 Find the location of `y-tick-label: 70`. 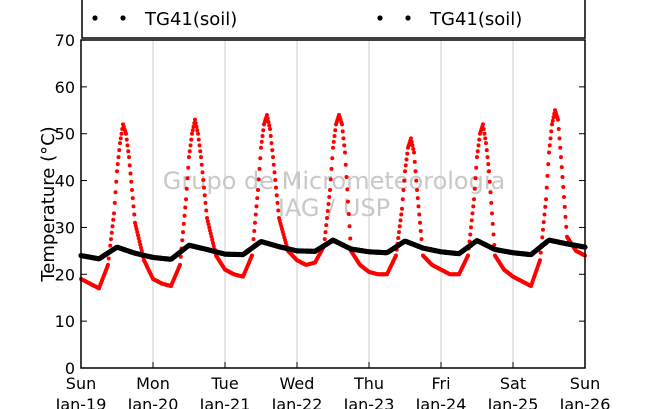

y-tick-label: 70 is located at coordinates (65, 40).